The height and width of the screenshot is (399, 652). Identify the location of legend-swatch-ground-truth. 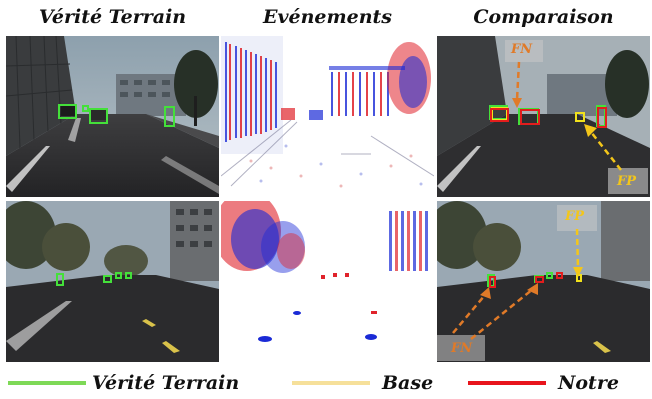
(47, 383).